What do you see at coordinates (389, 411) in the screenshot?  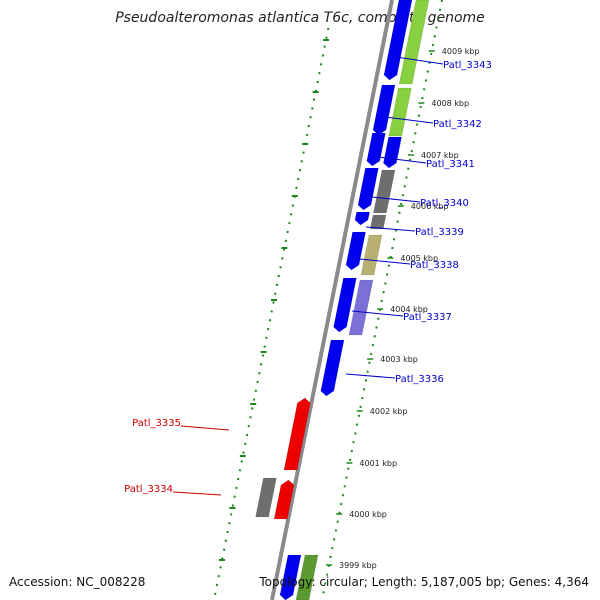 I see `kbp-tick-label: 4002 kbp` at bounding box center [389, 411].